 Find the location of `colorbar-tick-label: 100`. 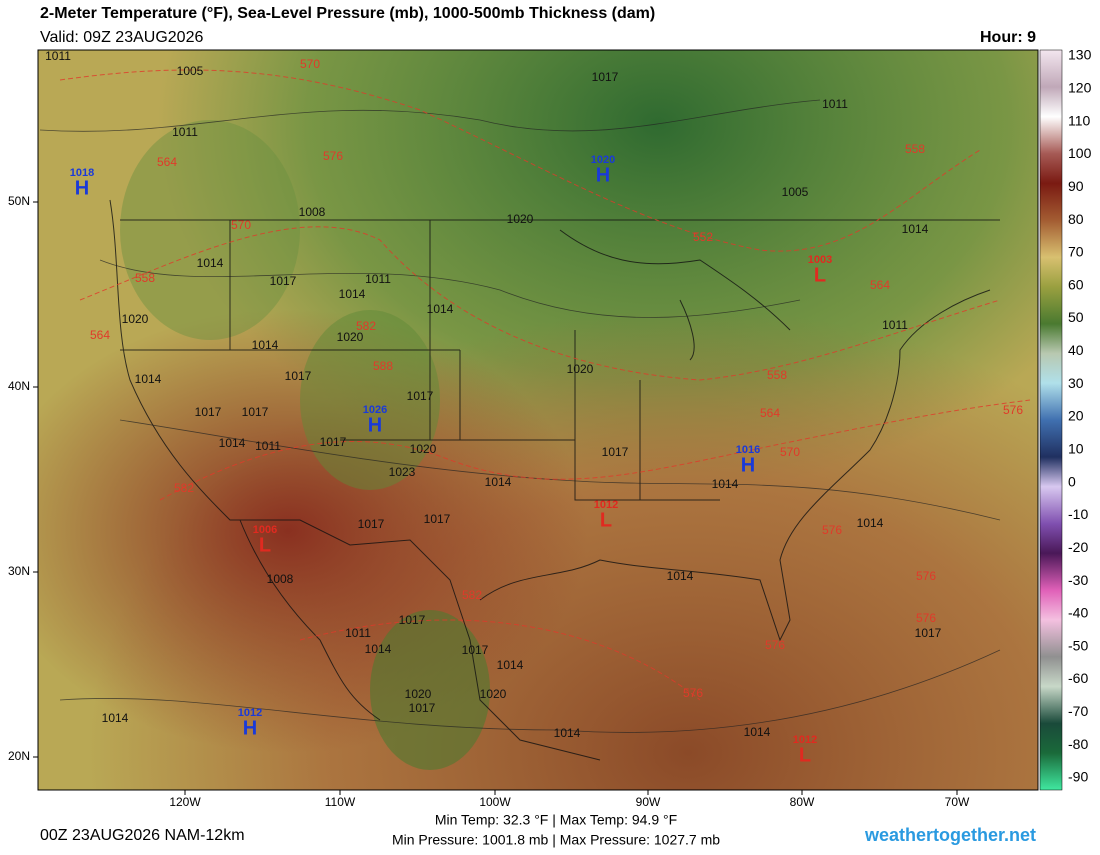

colorbar-tick-label: 100 is located at coordinates (1080, 153).